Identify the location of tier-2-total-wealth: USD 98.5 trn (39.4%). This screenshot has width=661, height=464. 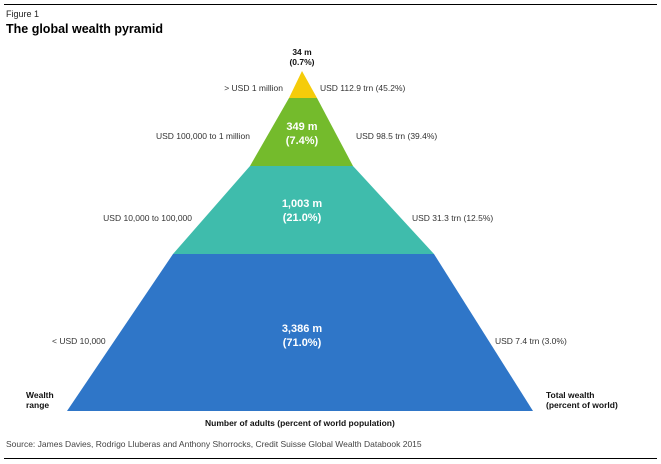
(397, 136).